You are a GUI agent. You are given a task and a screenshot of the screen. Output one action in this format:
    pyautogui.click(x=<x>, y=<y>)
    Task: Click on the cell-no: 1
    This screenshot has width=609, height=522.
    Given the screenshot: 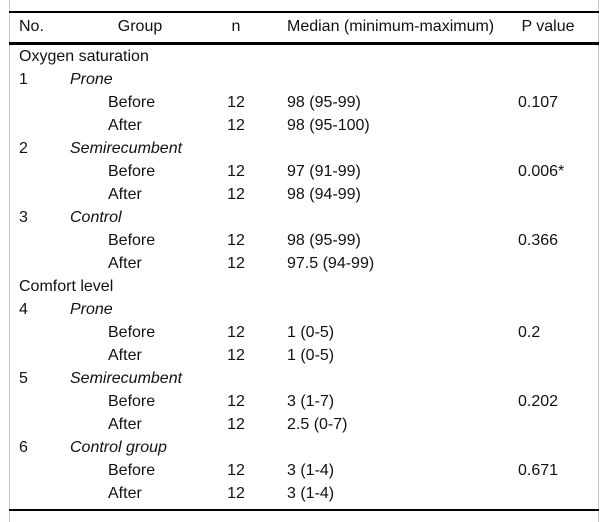 What is the action you would take?
    pyautogui.click(x=23, y=79)
    